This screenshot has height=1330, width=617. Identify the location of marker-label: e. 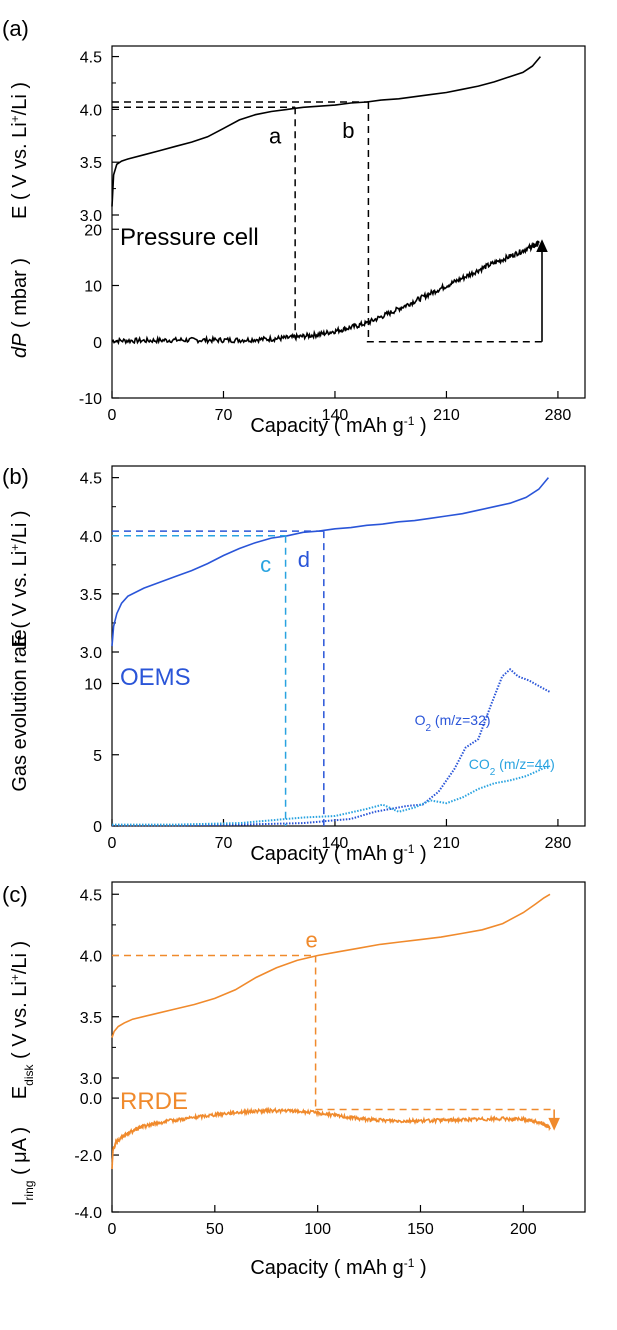
(311, 940).